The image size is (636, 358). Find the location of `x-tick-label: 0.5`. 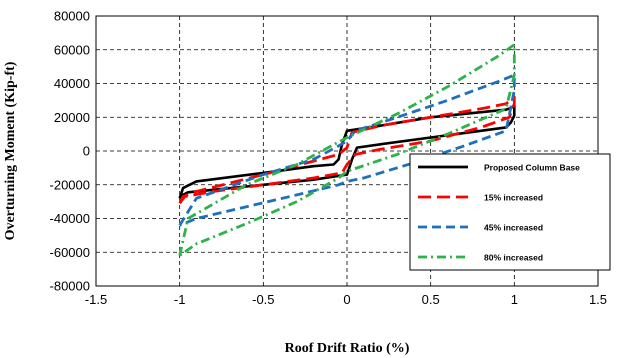

x-tick-label: 0.5 is located at coordinates (431, 299).